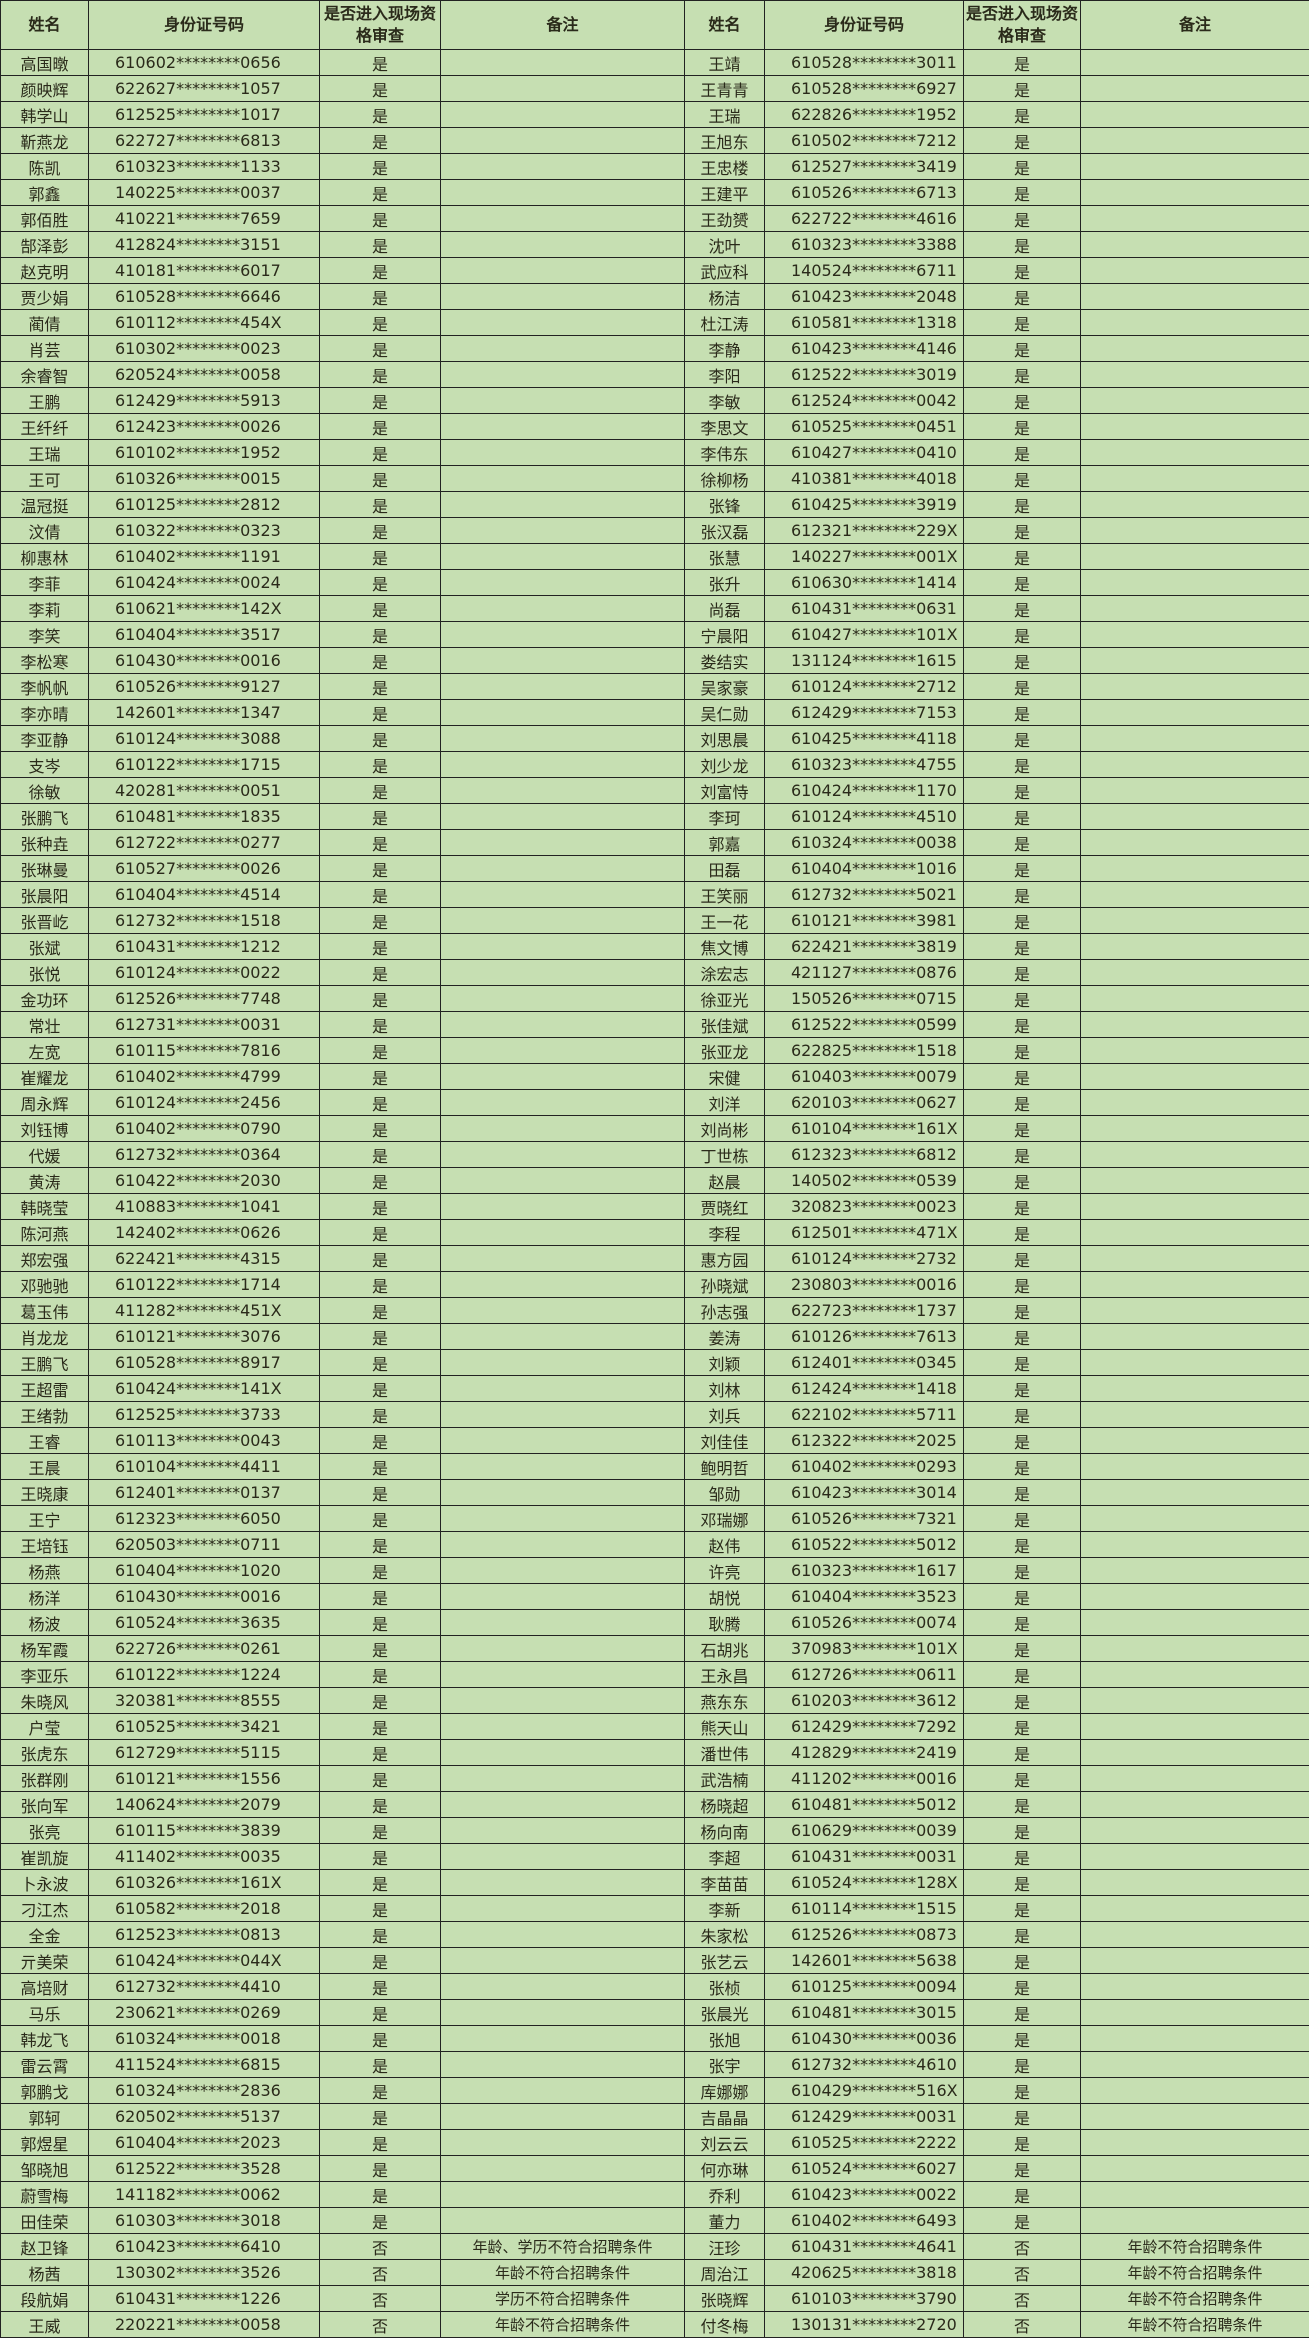 The width and height of the screenshot is (1309, 2349). I want to click on name-cell: 张琳曼, so click(44, 868).